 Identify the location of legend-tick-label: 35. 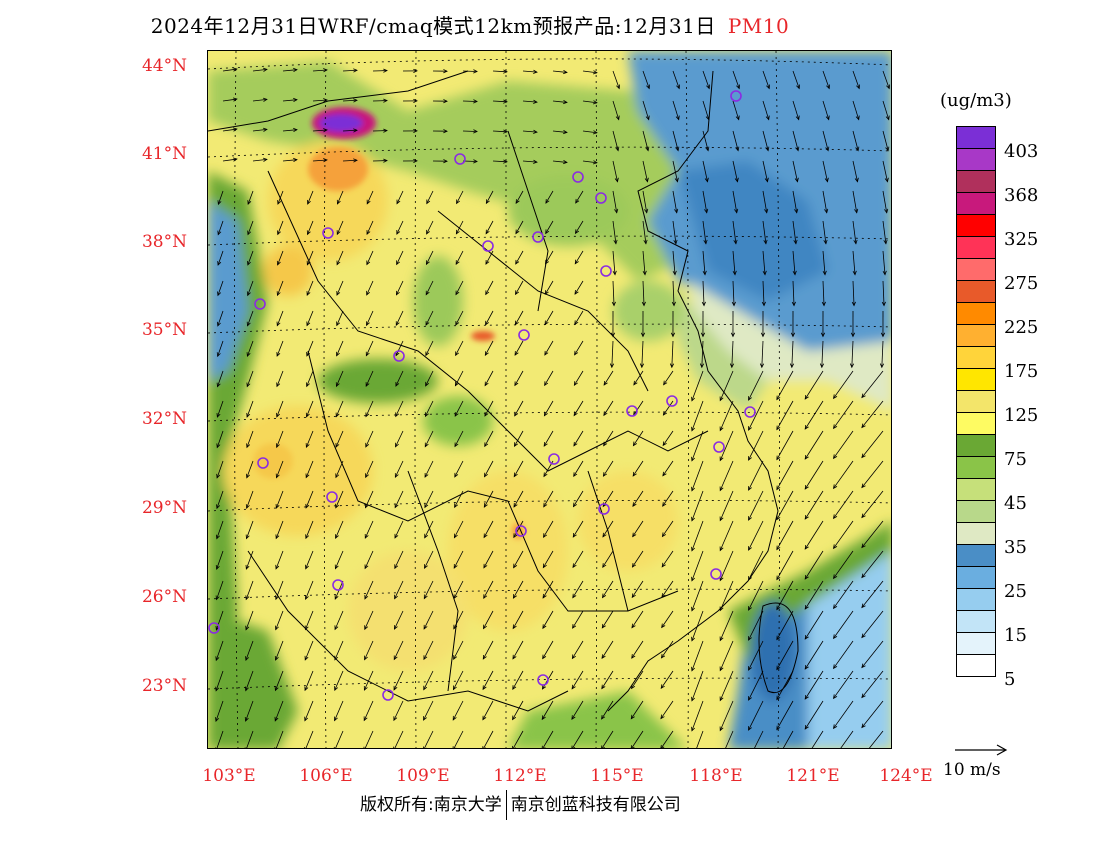
(1015, 547).